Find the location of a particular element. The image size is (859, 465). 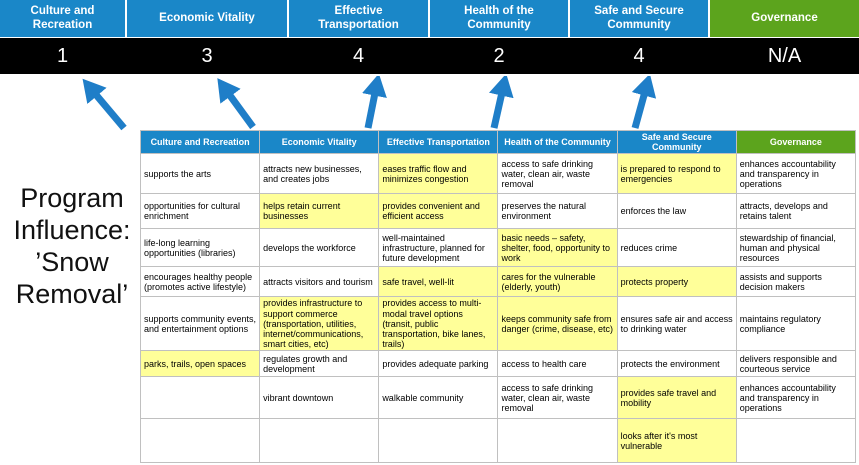

matrix-cell: regulates growth and development is located at coordinates (319, 364).